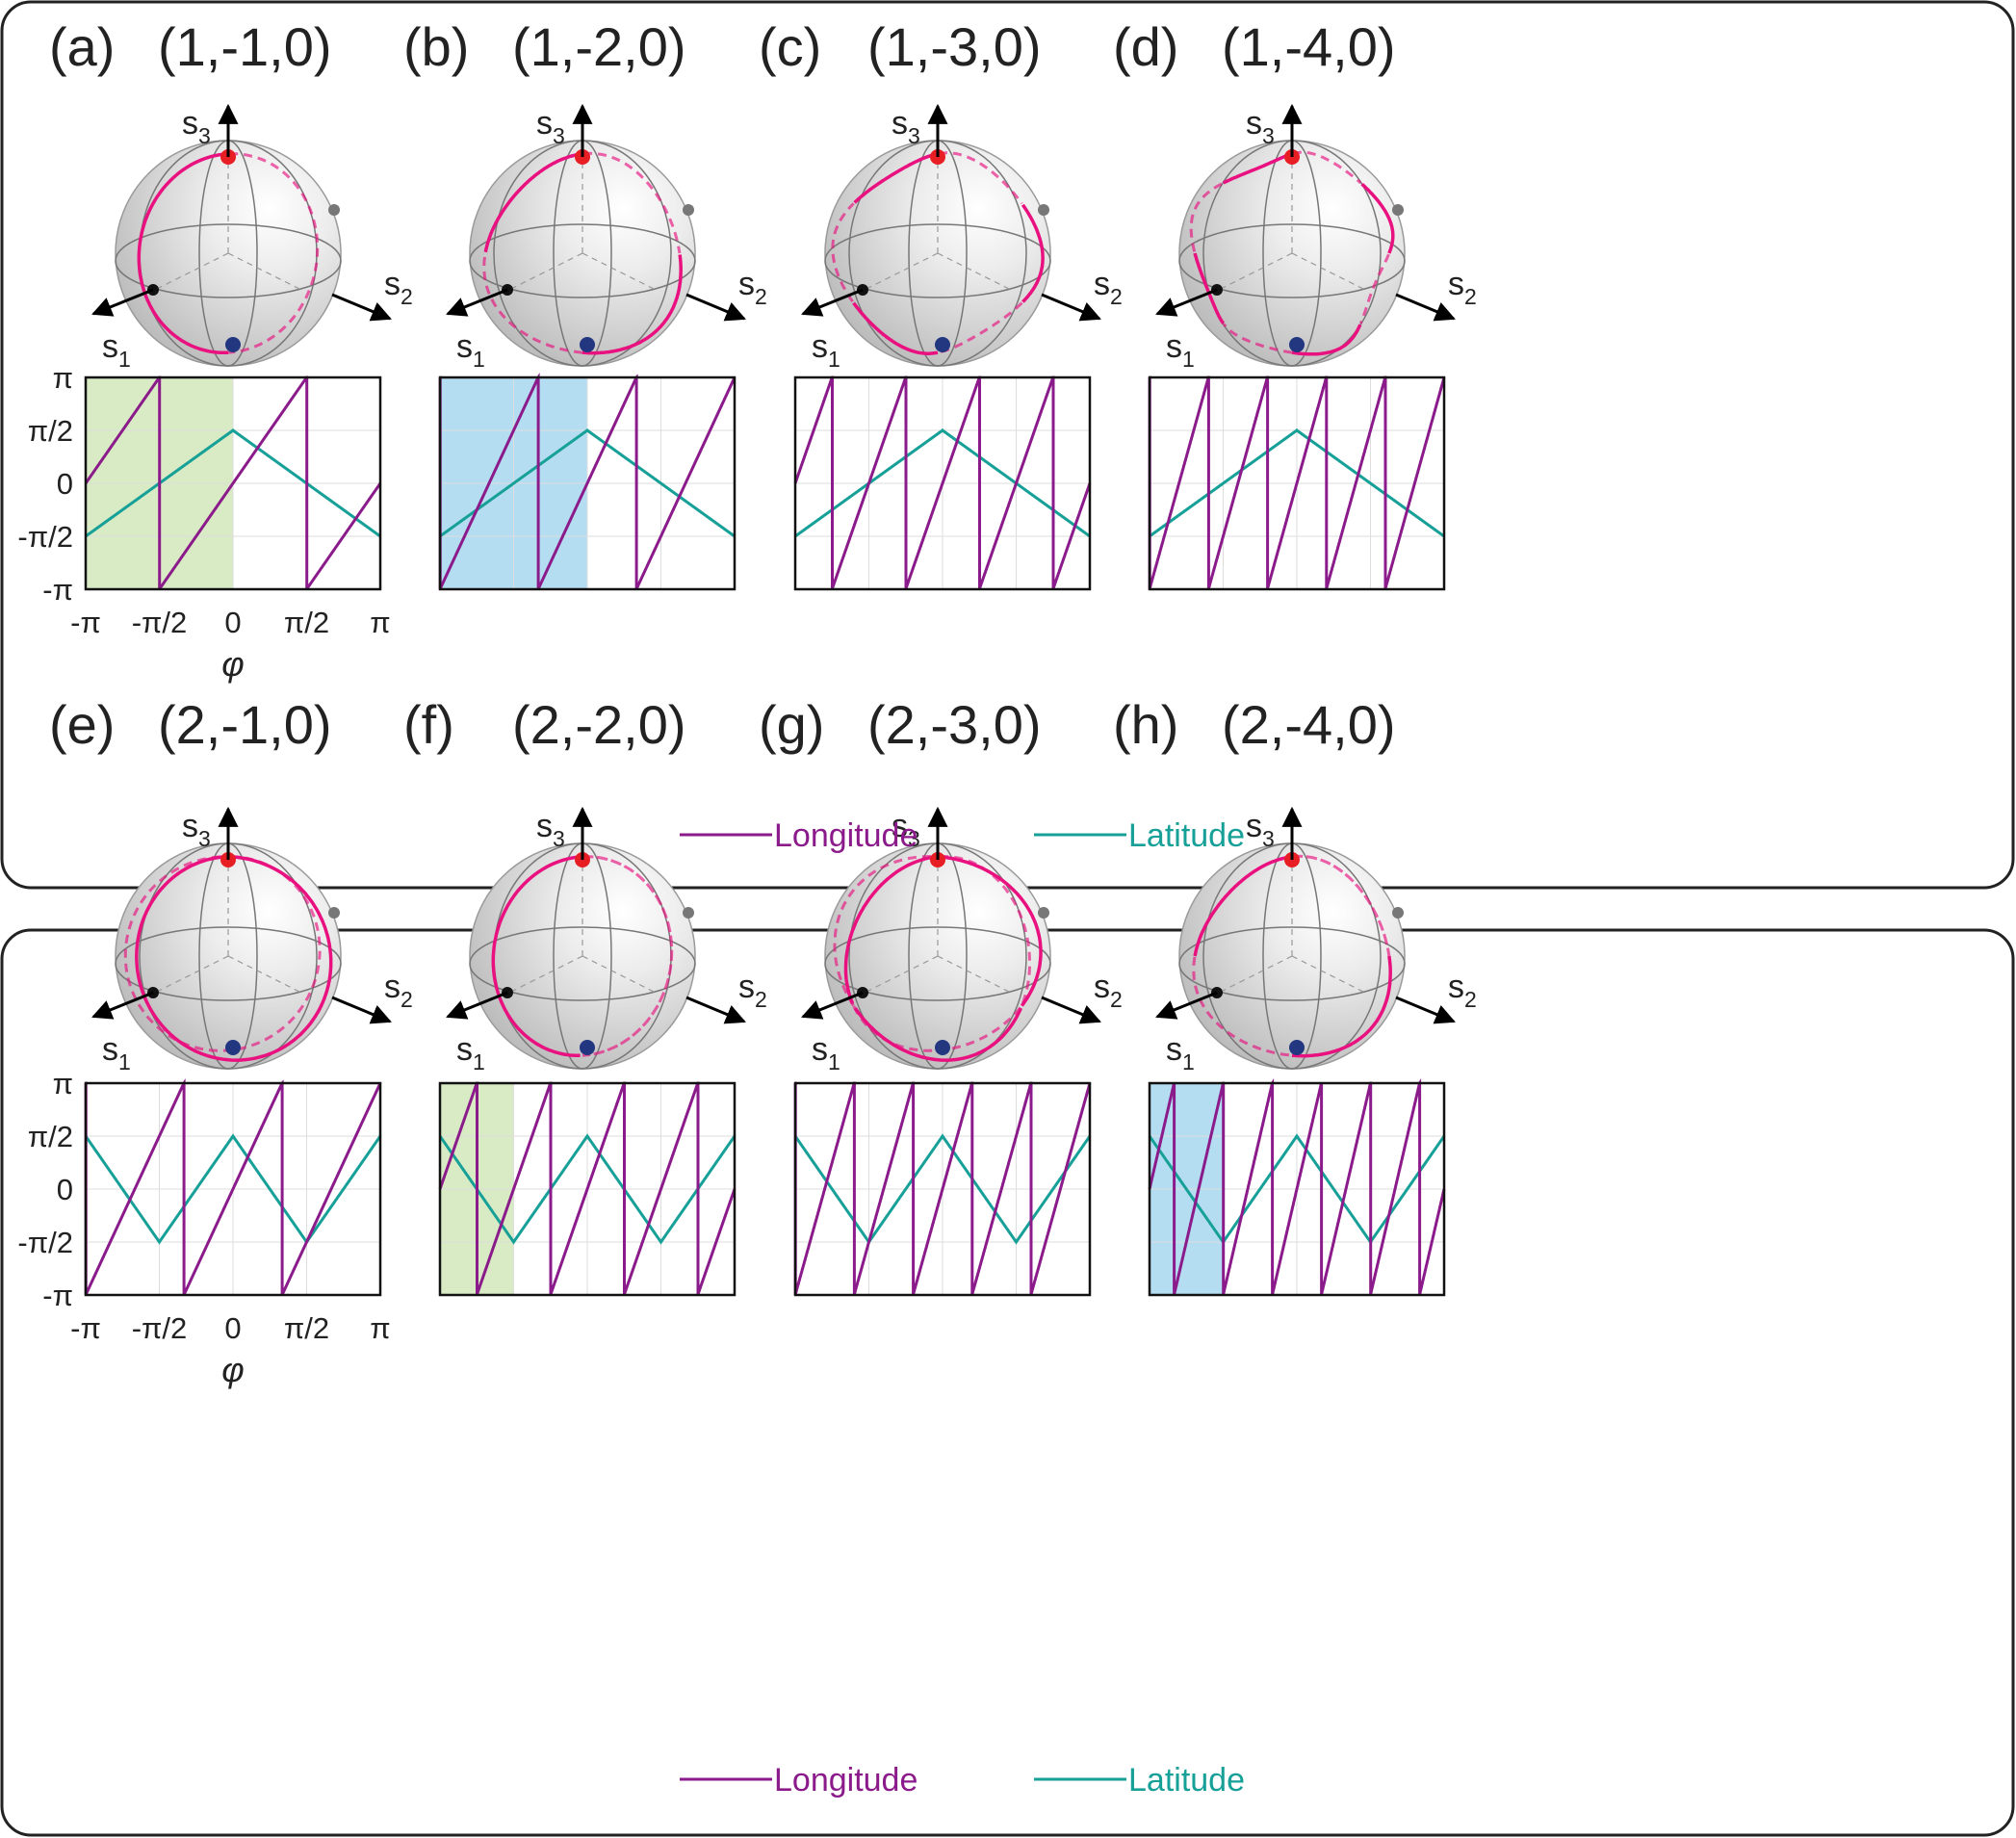  I want to click on y-tick-label: π, so click(63, 378).